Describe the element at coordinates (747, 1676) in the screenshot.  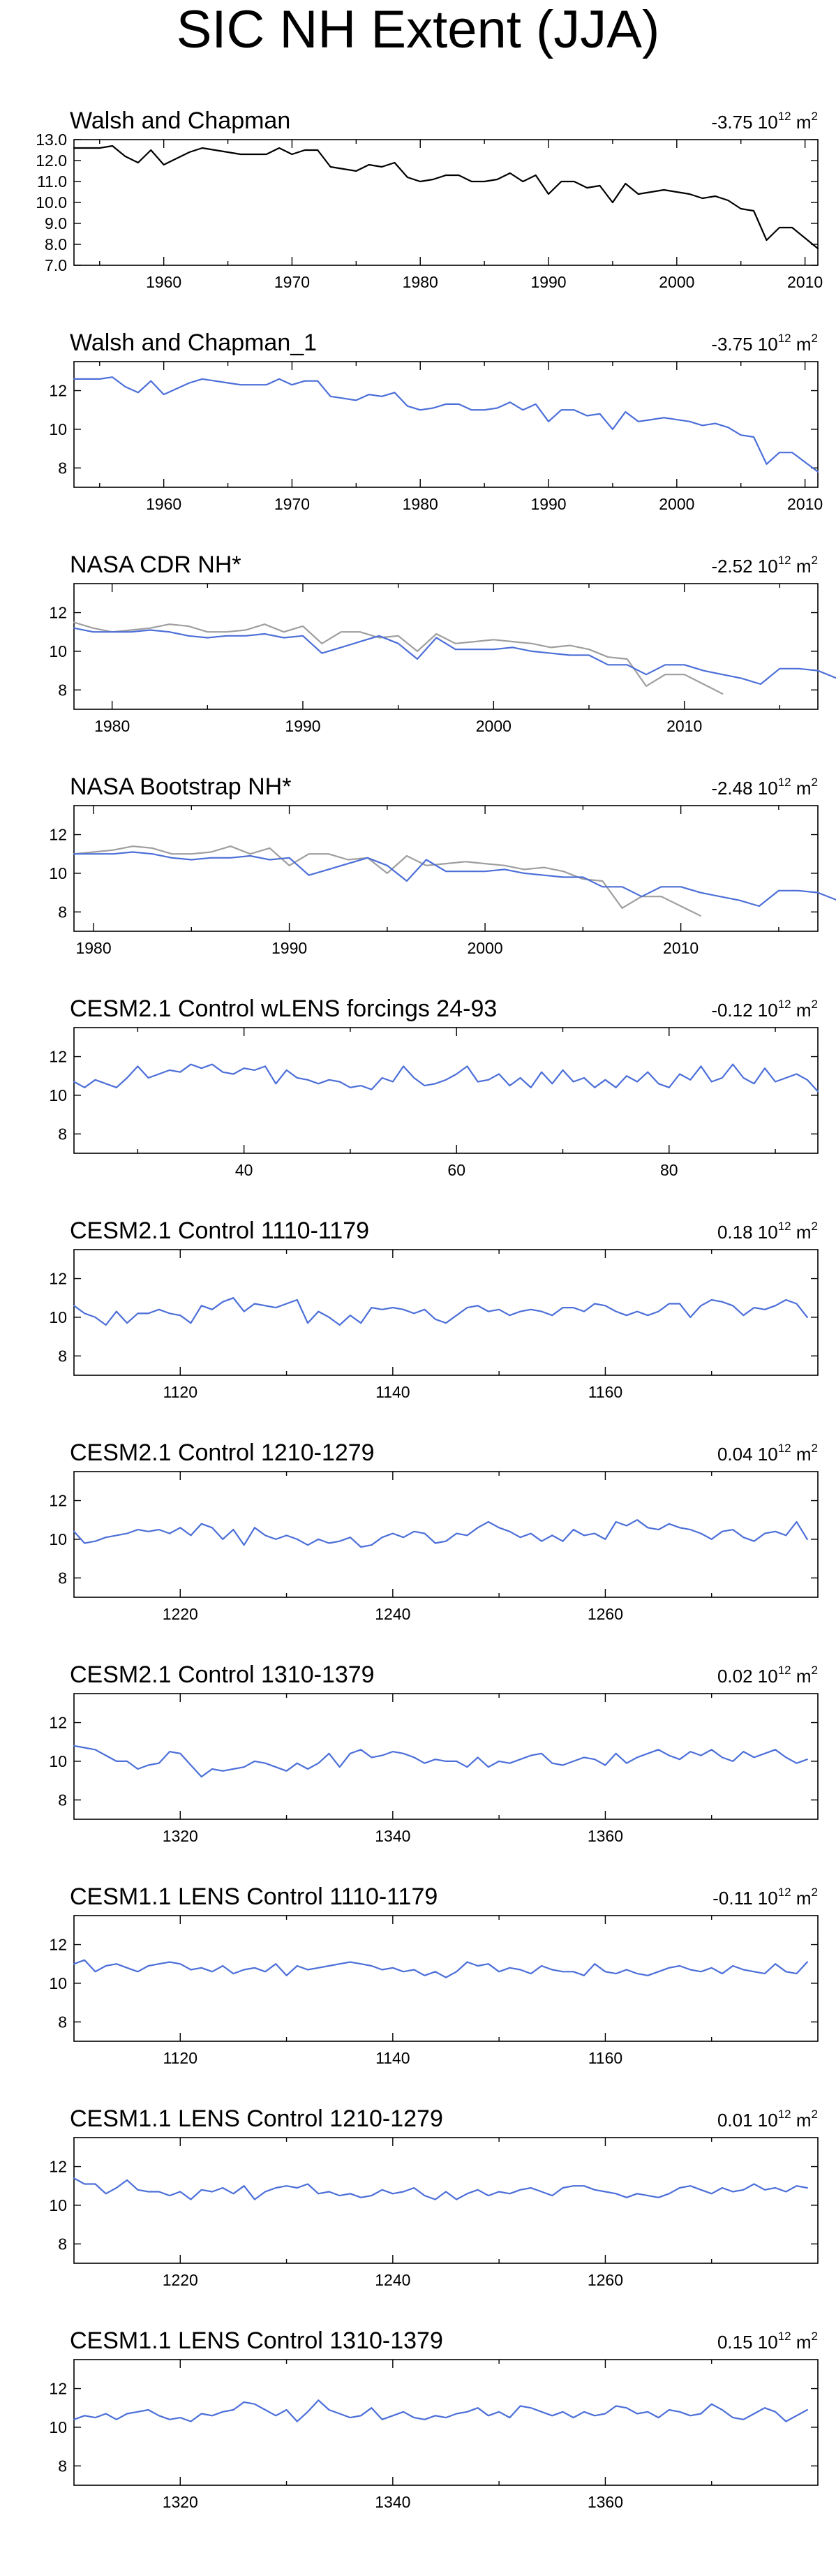
I see `trend-number: 0.02 10` at that location.